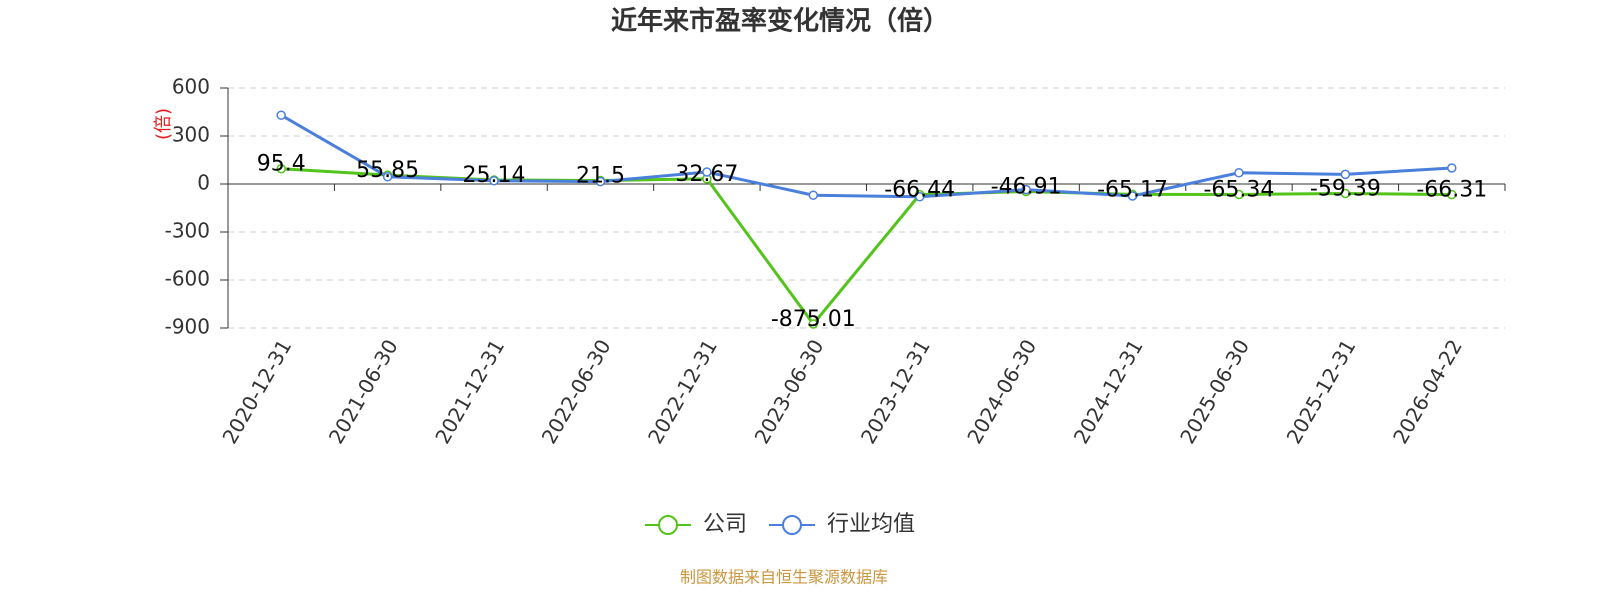 The height and width of the screenshot is (600, 1600). Describe the element at coordinates (866, 156) in the screenshot. I see `series-line` at that location.